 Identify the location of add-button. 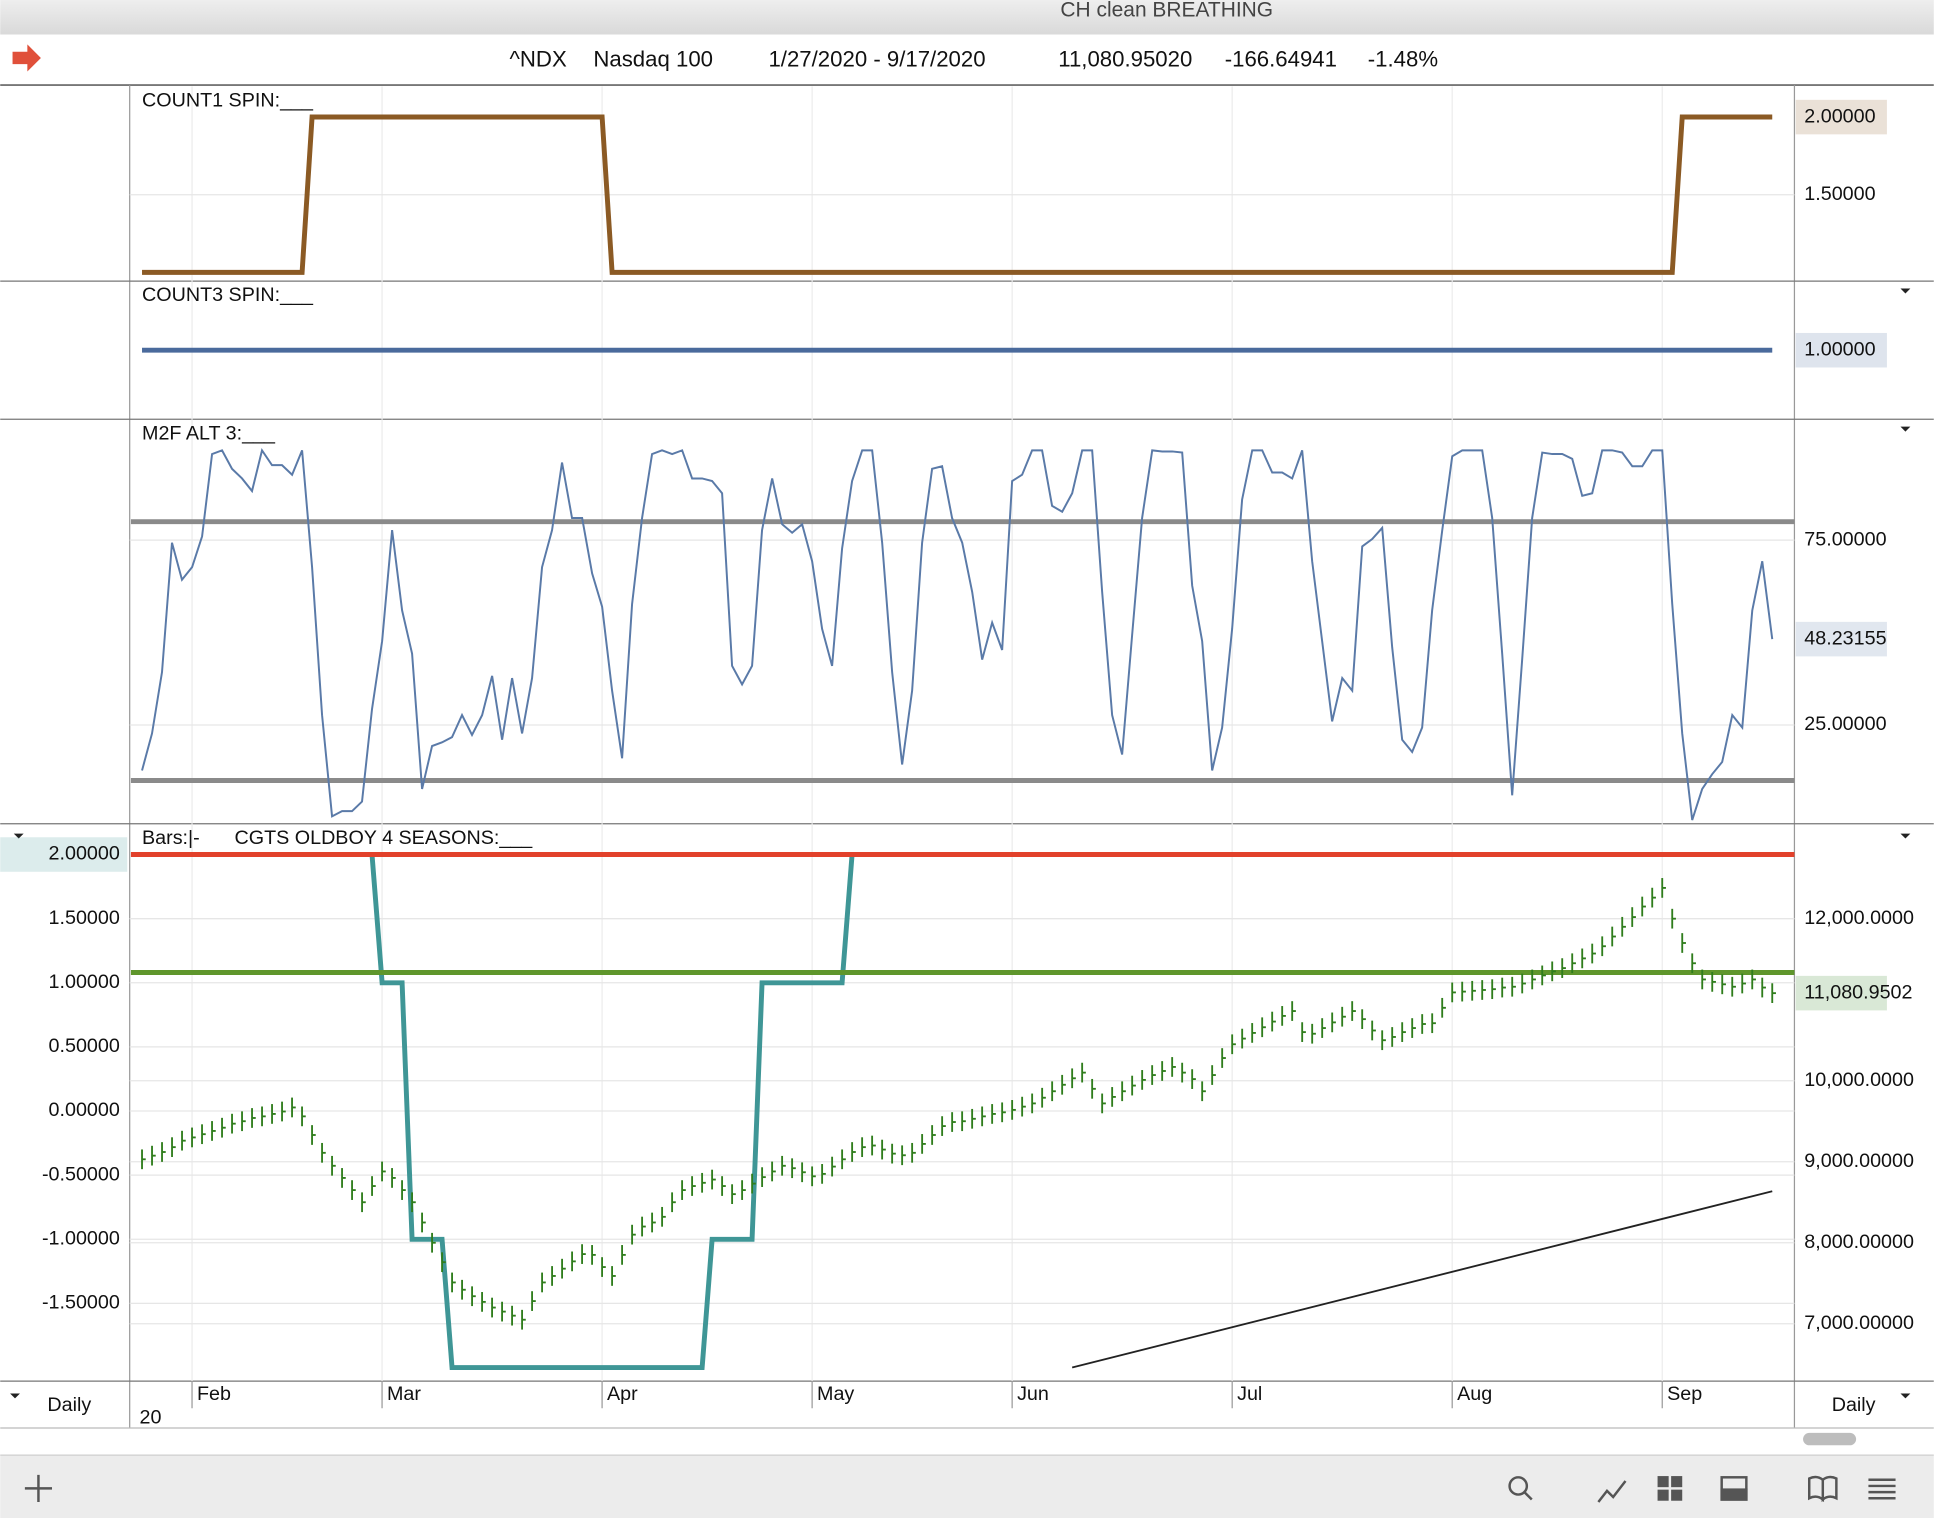
(38, 1488).